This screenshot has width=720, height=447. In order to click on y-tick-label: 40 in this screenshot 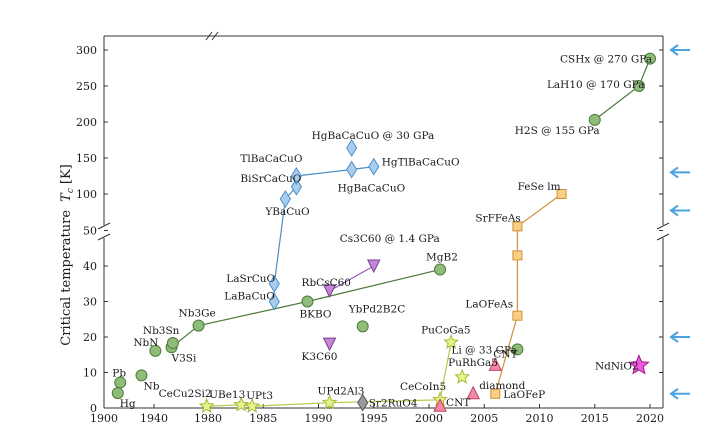, I will do `click(90, 266)`.